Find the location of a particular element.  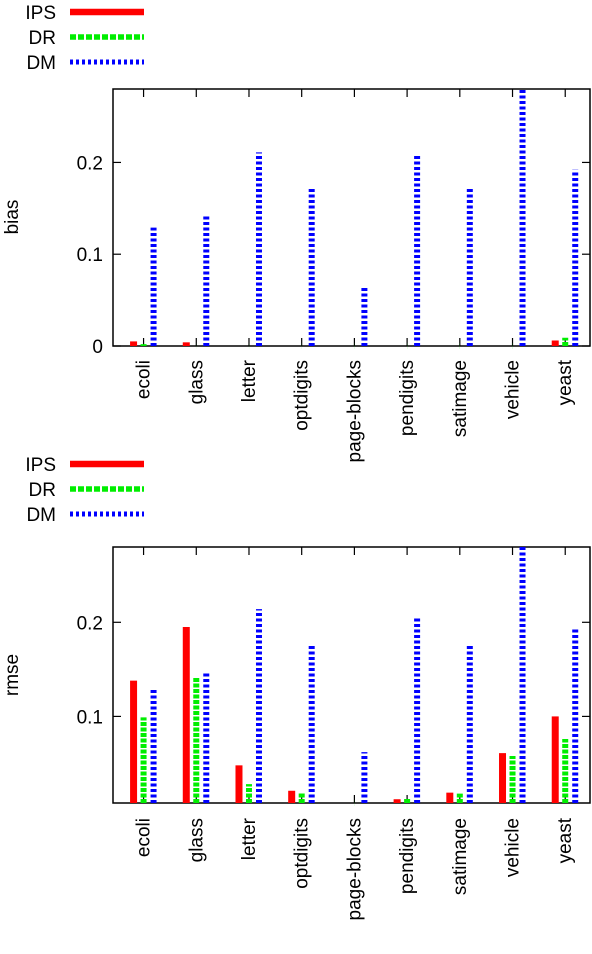

chart0-xtick-label-optdigits: optdigits is located at coordinates (302, 395).